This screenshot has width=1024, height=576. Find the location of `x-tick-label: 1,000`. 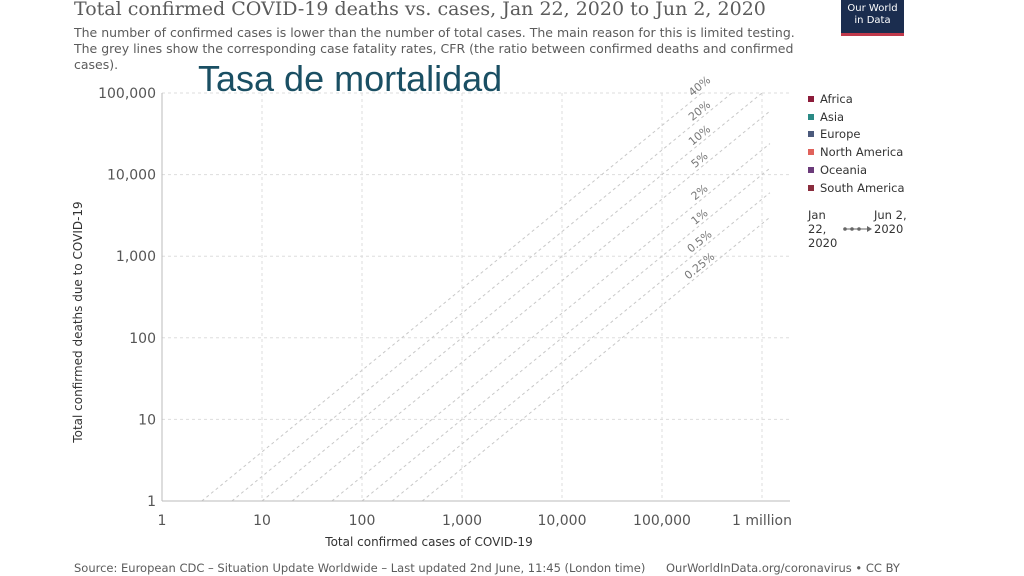

x-tick-label: 1,000 is located at coordinates (462, 521).